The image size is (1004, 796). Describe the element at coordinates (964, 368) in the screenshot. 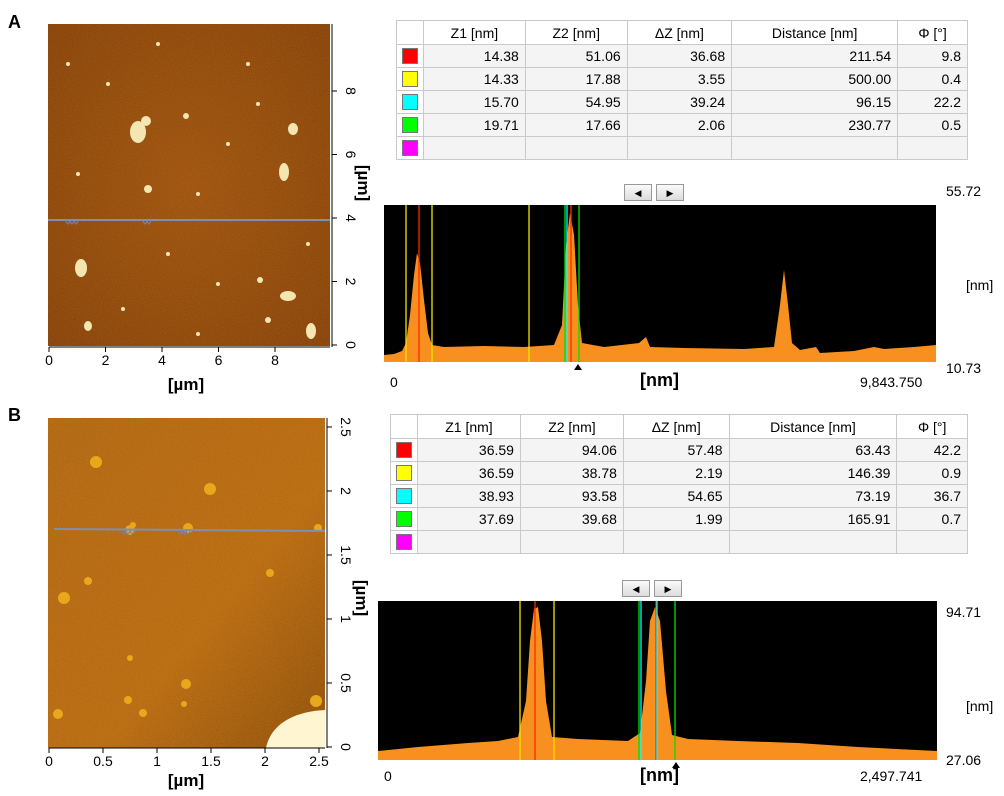

I see `y-min-a: 10.73` at that location.